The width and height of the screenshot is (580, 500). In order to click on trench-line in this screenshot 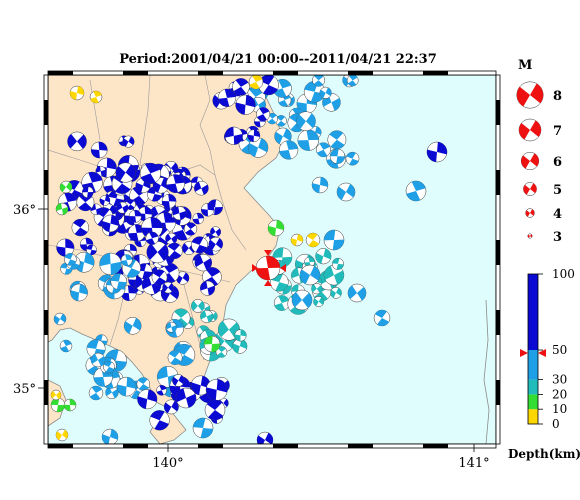, I will do `click(486, 371)`.